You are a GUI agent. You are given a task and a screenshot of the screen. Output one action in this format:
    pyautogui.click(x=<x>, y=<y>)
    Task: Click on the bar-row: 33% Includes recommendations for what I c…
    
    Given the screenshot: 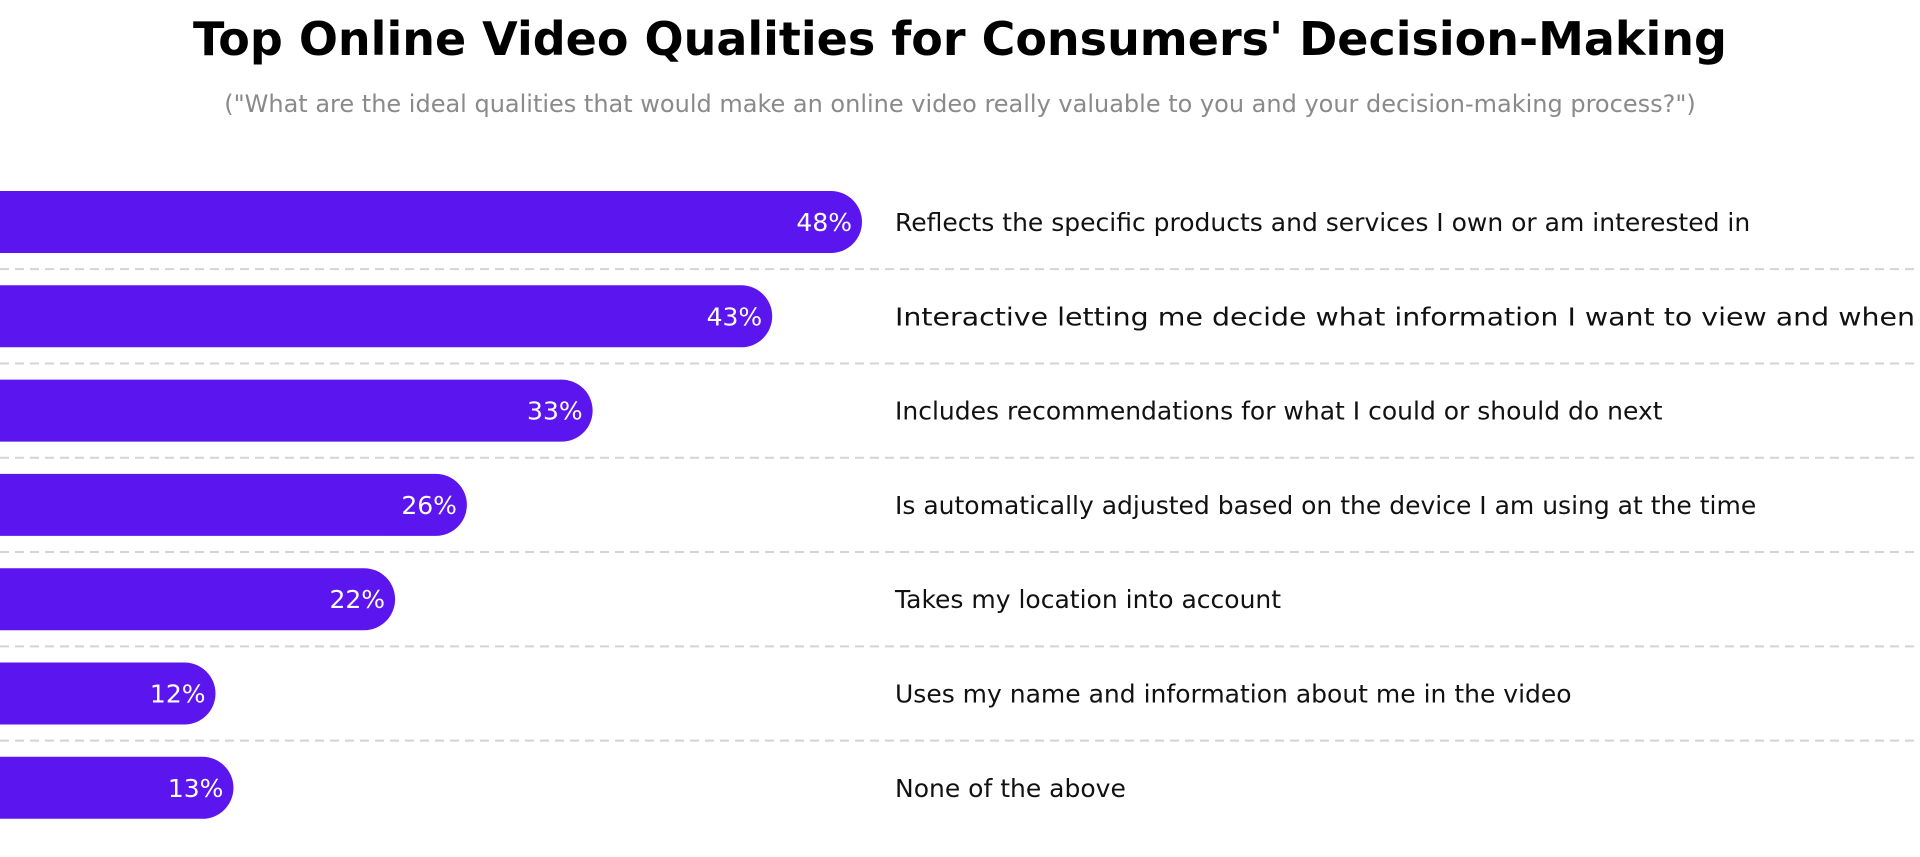 What is the action you would take?
    pyautogui.click(x=831, y=410)
    